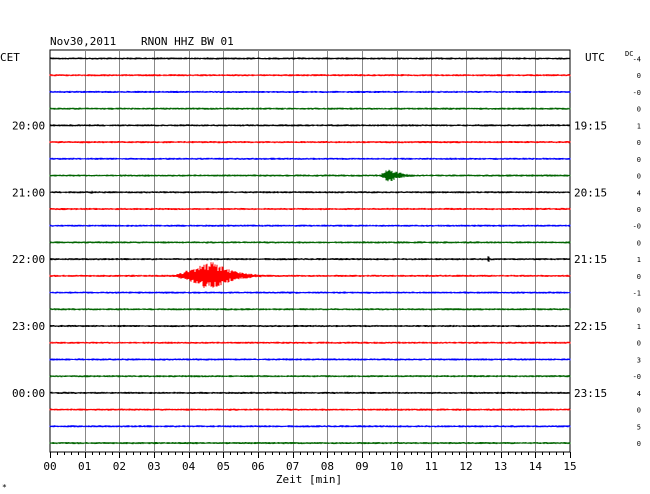  What do you see at coordinates (153, 466) in the screenshot?
I see `x-tick-label: 03` at bounding box center [153, 466].